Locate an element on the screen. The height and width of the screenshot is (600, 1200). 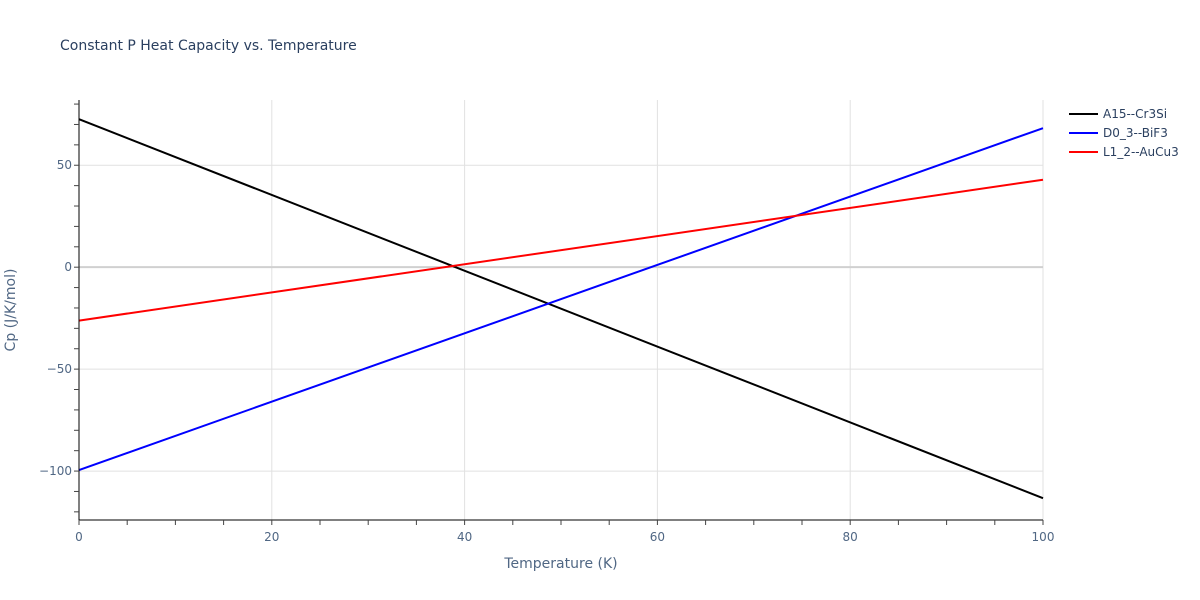
x-tick-label: 20 is located at coordinates (271, 537).